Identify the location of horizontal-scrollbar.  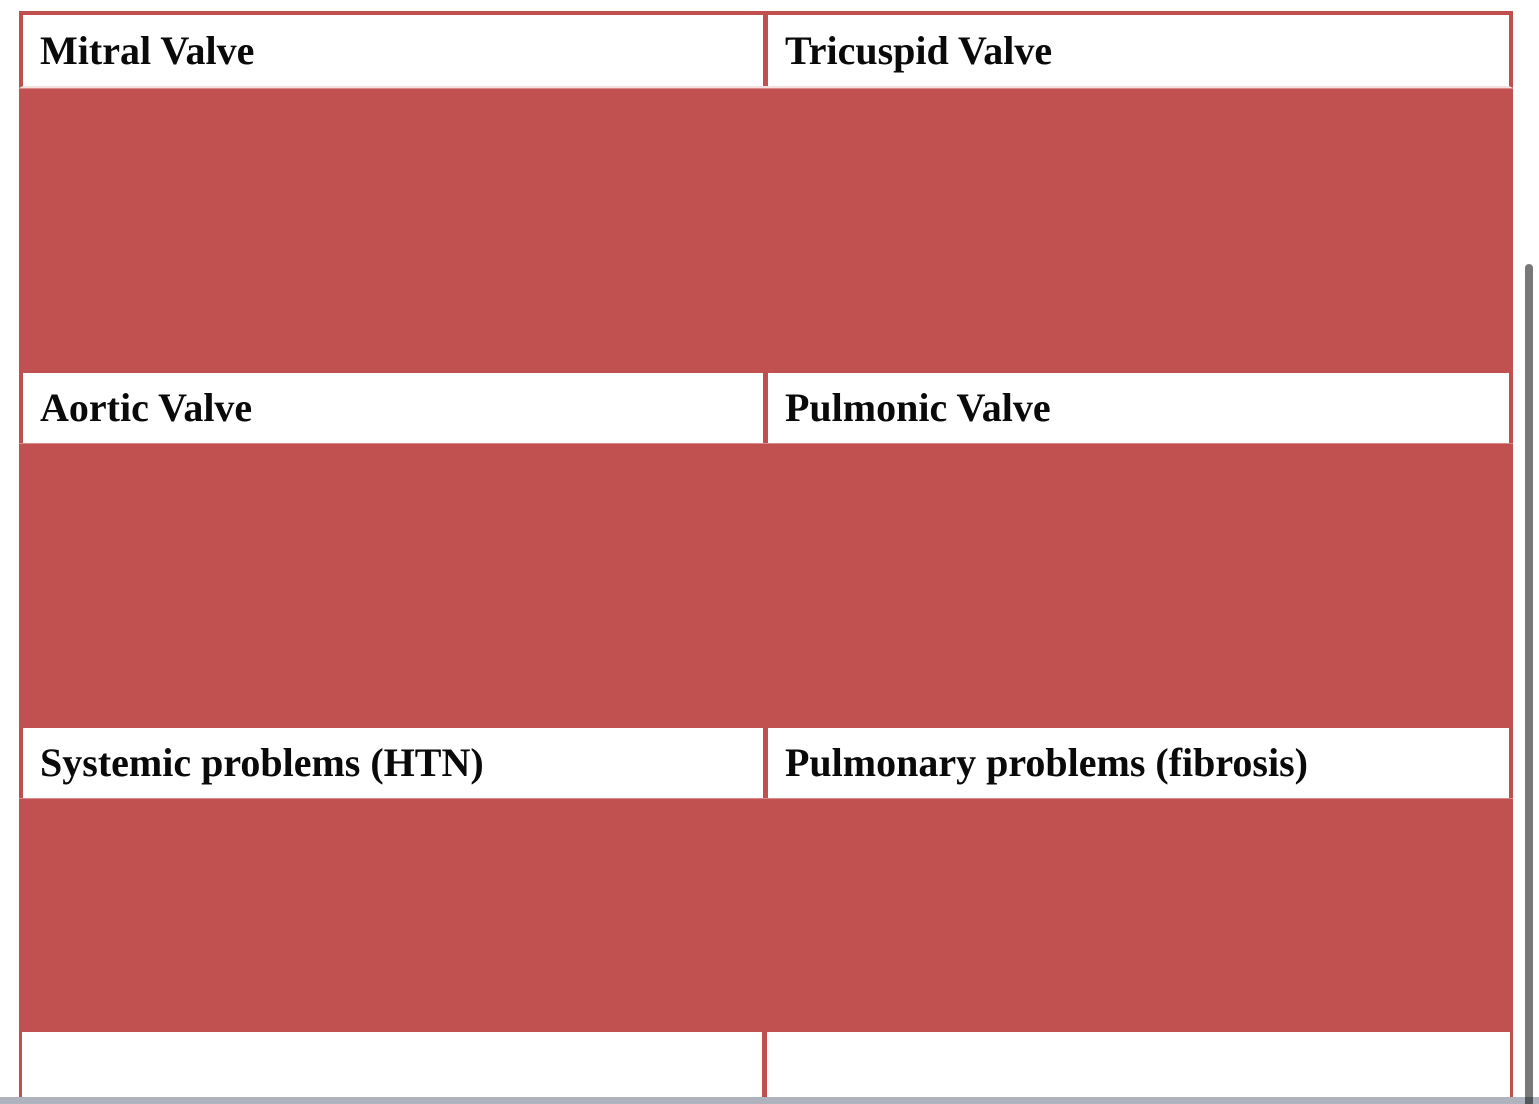
(769, 1100).